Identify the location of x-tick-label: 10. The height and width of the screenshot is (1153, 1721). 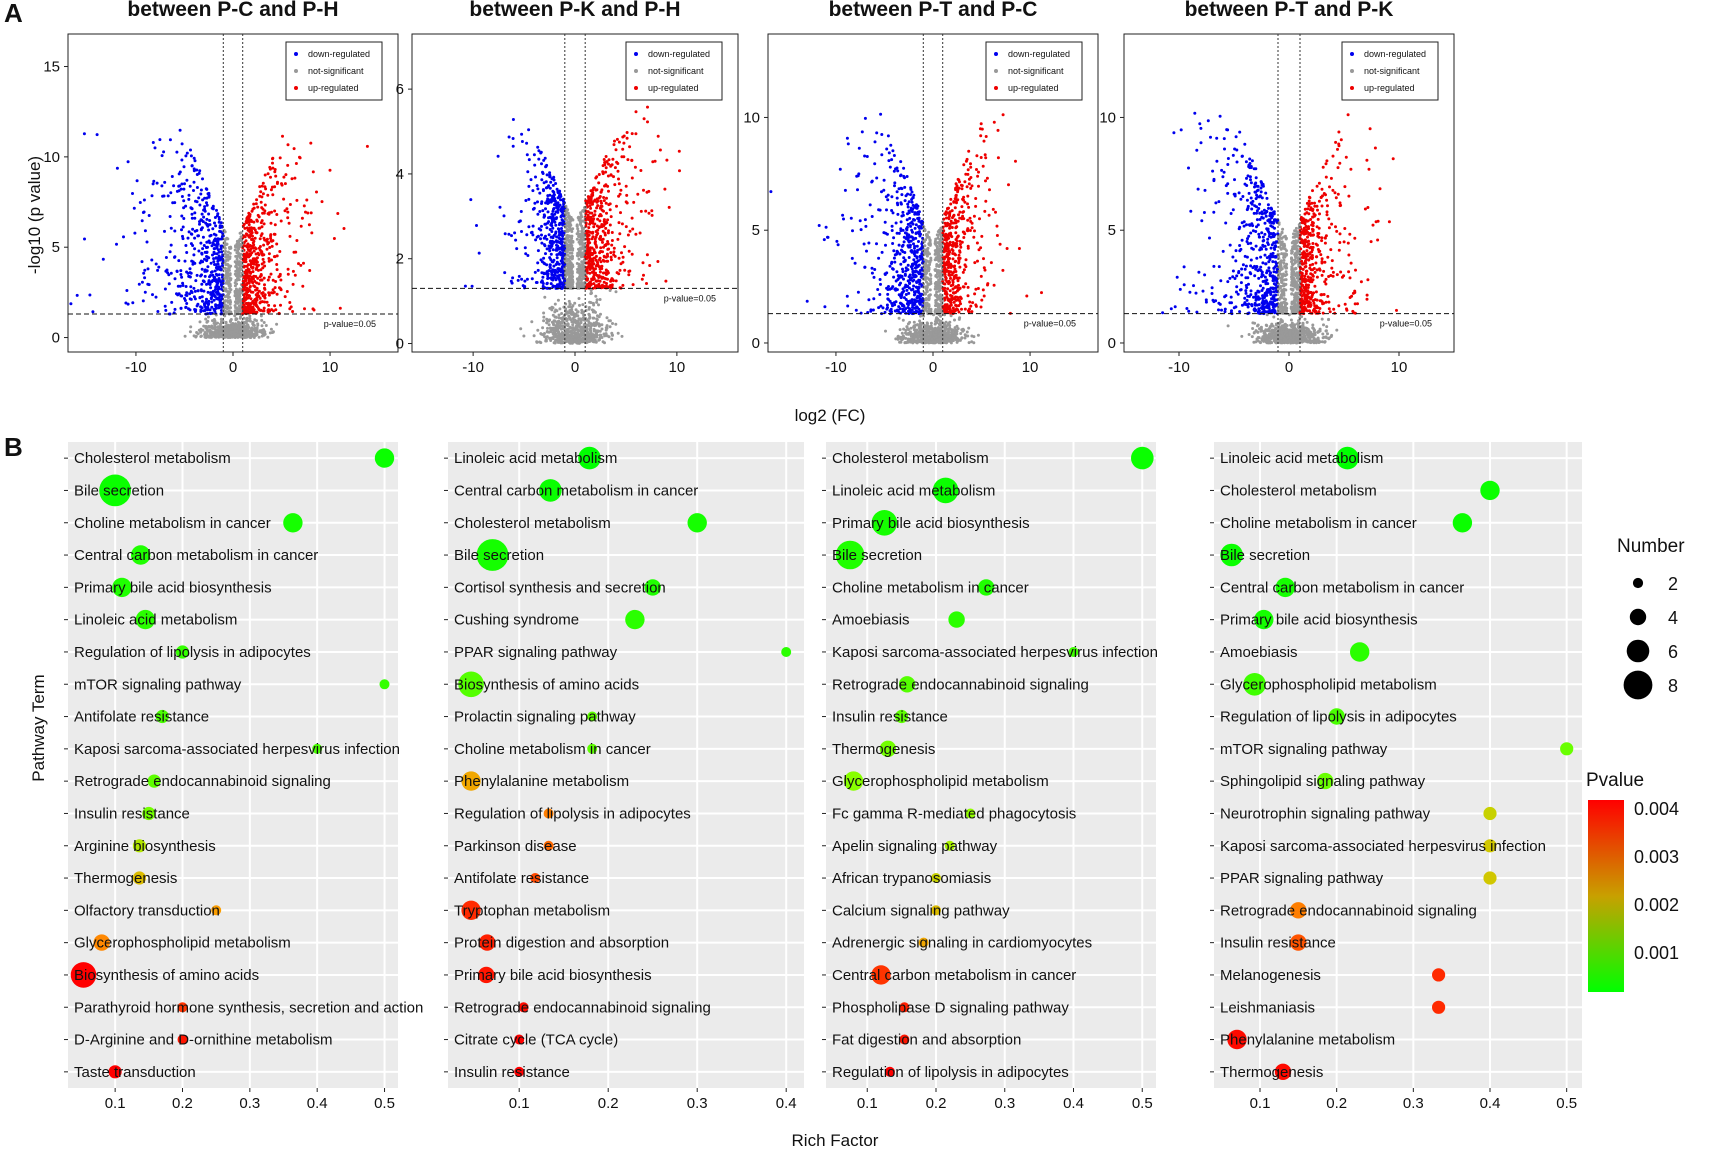
(677, 367).